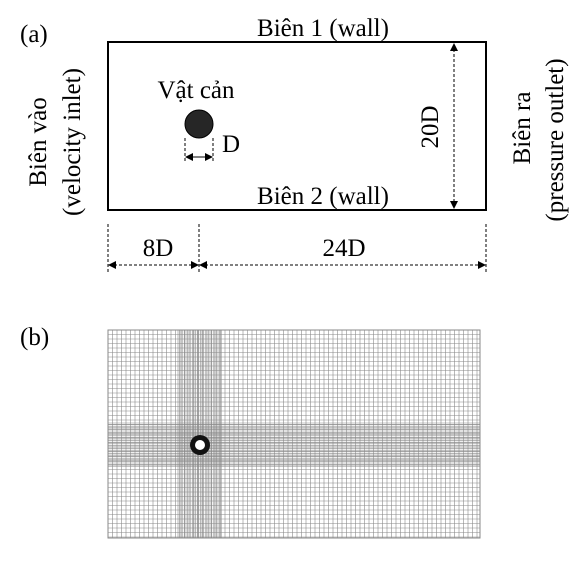  Describe the element at coordinates (34, 337) in the screenshot. I see `panel-b-label: (b)` at that location.